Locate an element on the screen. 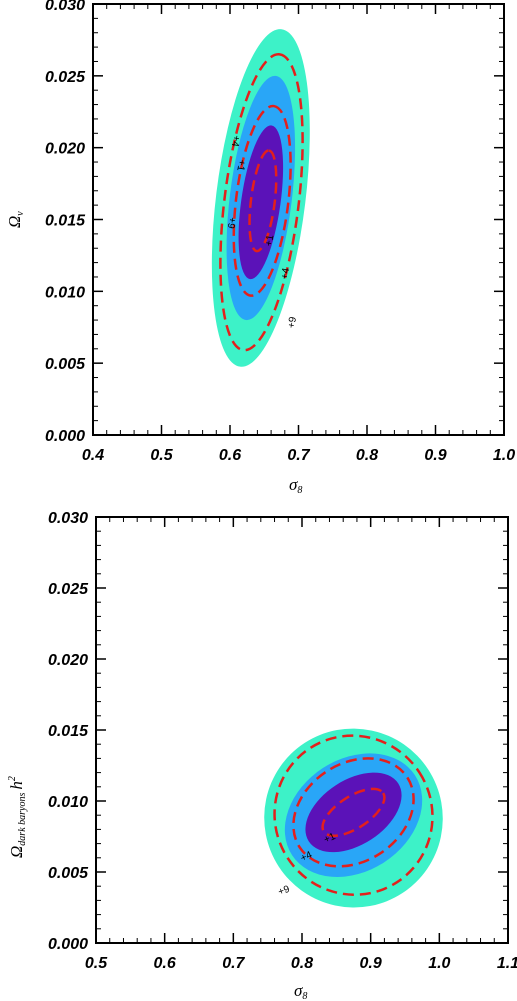 The width and height of the screenshot is (517, 1001). top-contour-labels: +1 +4 +9 +1 +4 +9 is located at coordinates (262, 231).